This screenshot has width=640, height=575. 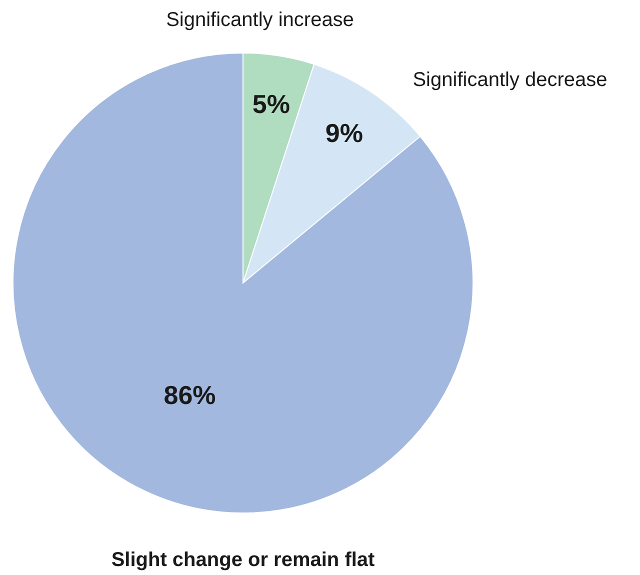 What do you see at coordinates (271, 104) in the screenshot?
I see `data-label: 5%` at bounding box center [271, 104].